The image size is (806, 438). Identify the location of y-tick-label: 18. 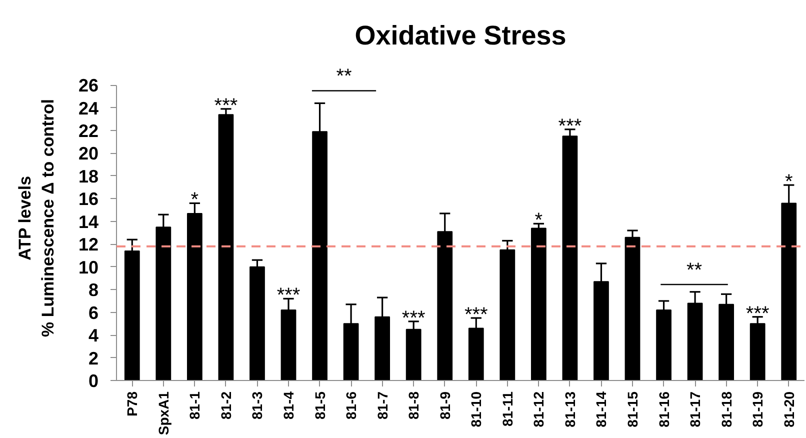
(88, 176).